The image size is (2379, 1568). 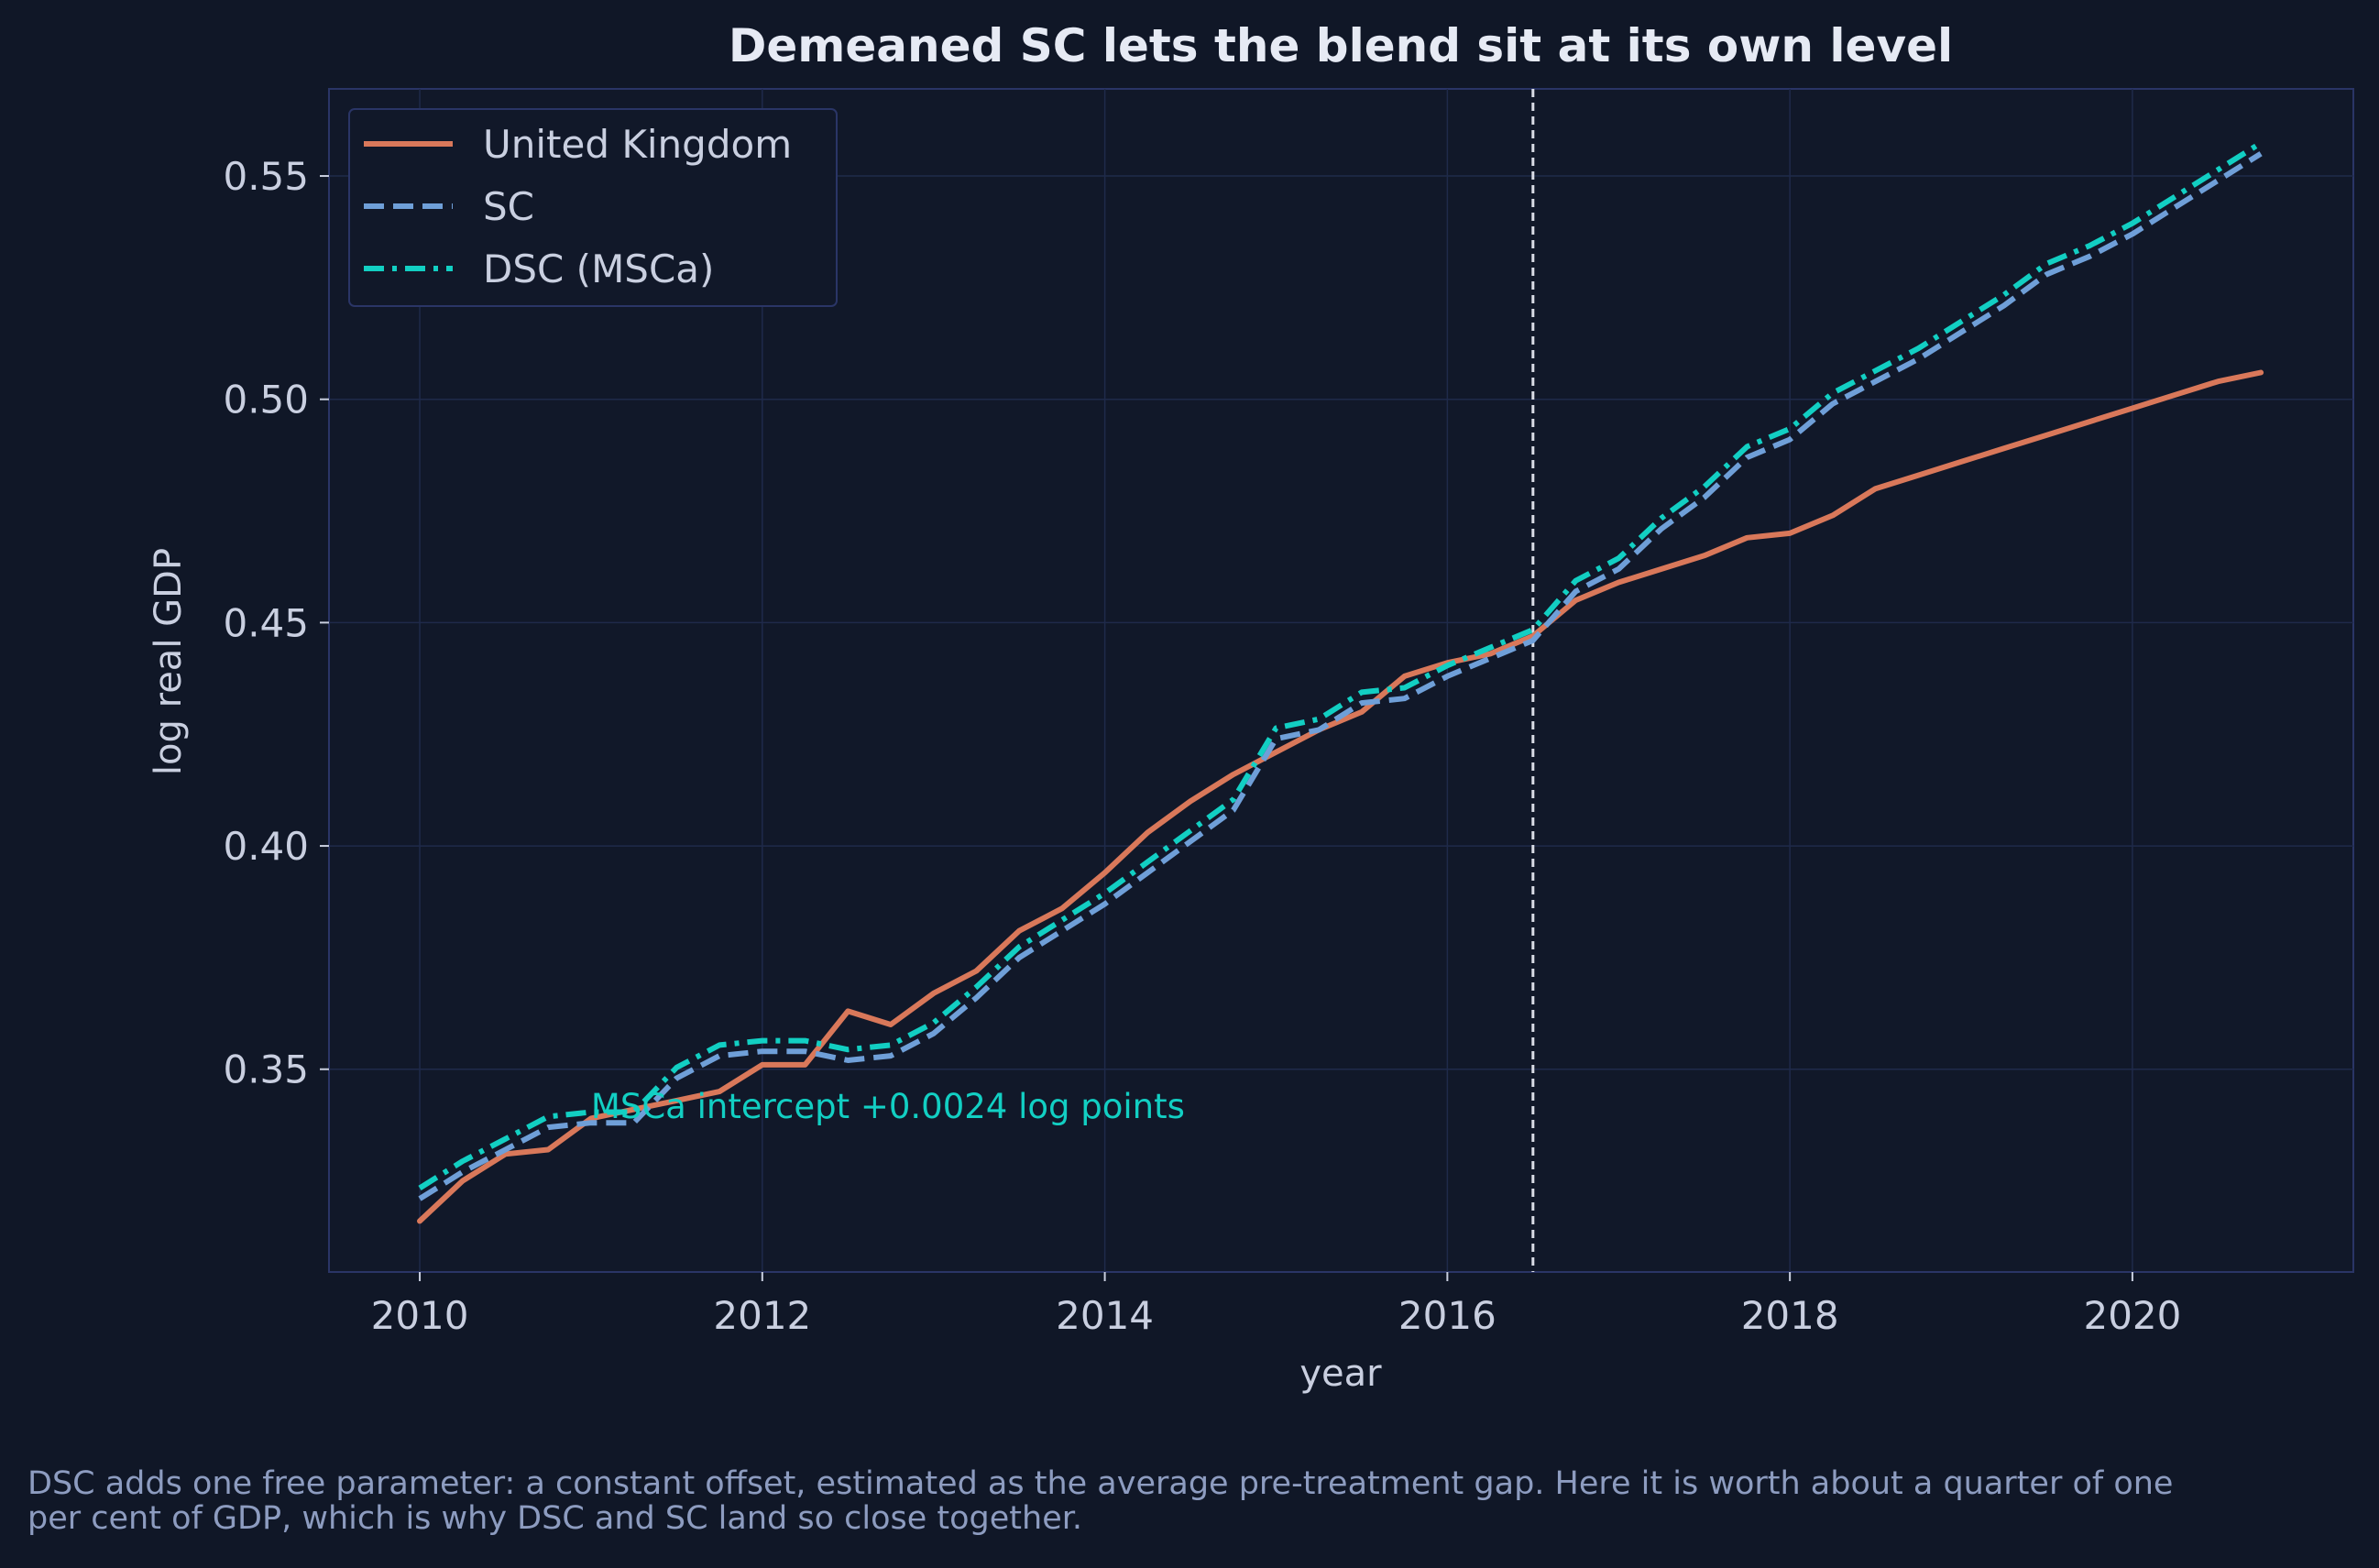 What do you see at coordinates (266, 400) in the screenshot?
I see `y-tick-label: 0.50` at bounding box center [266, 400].